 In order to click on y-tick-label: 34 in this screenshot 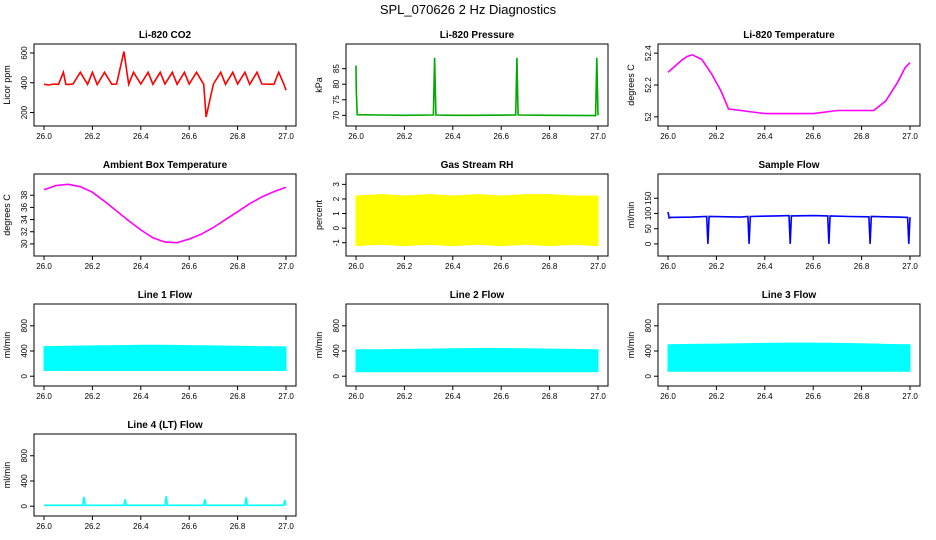, I will do `click(24, 219)`.